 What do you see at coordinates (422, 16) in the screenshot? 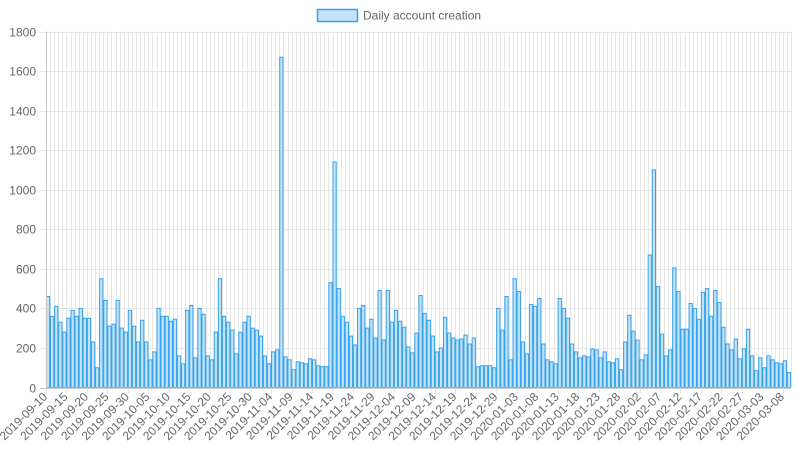
I see `legend-label: Daily account creation` at bounding box center [422, 16].